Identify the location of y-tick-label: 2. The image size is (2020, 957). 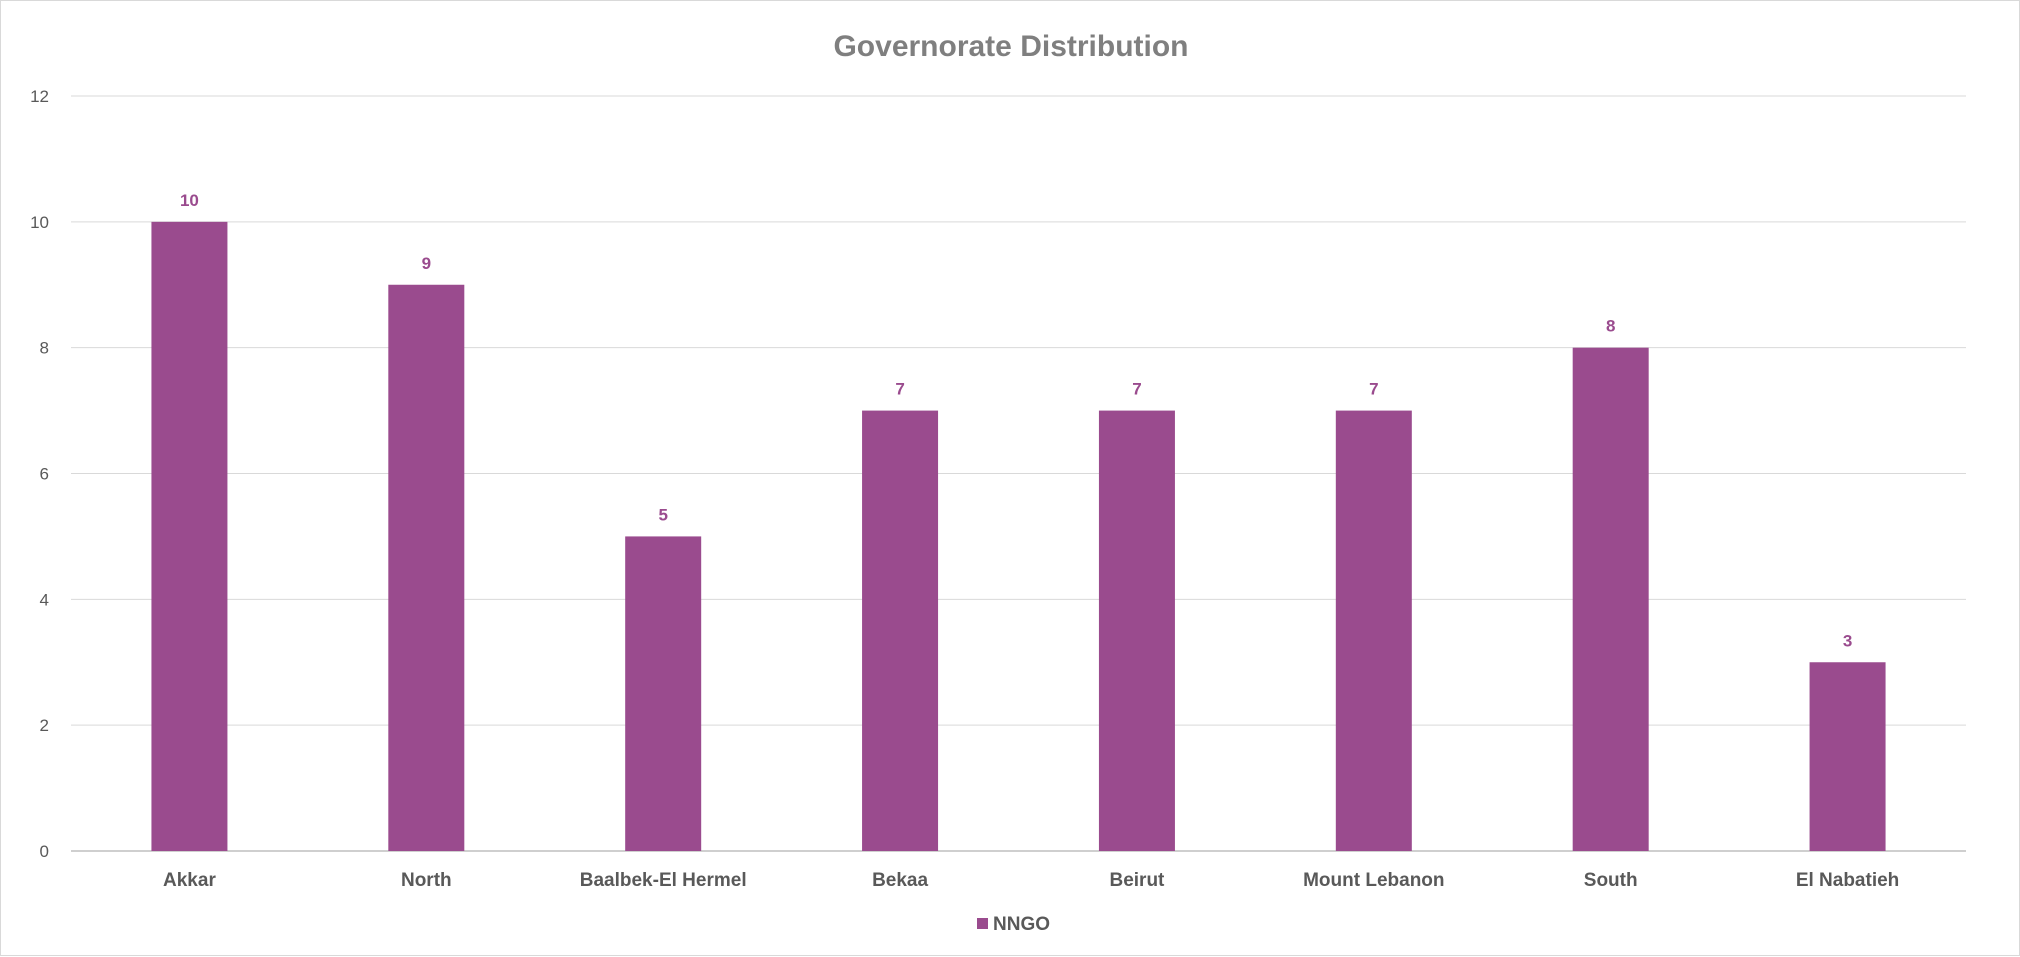
(44, 725).